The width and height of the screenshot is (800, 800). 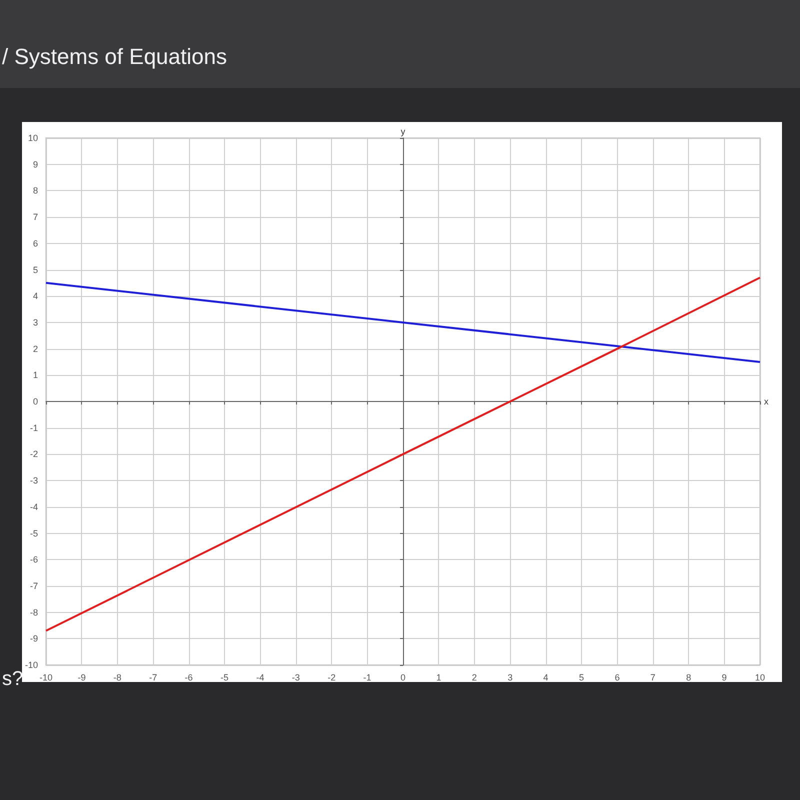 I want to click on line-series, so click(x=403, y=322).